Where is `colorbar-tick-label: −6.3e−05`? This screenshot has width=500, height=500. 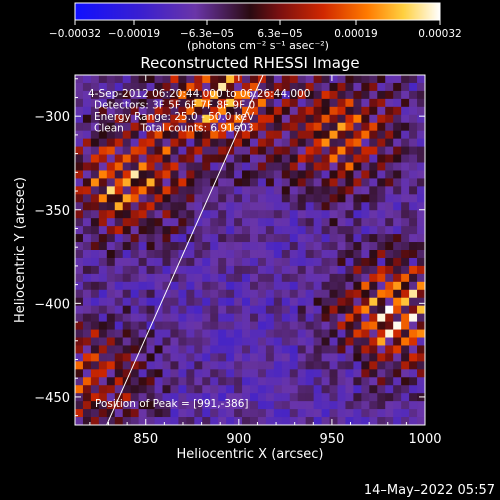 colorbar-tick-label: −6.3e−05 is located at coordinates (207, 34).